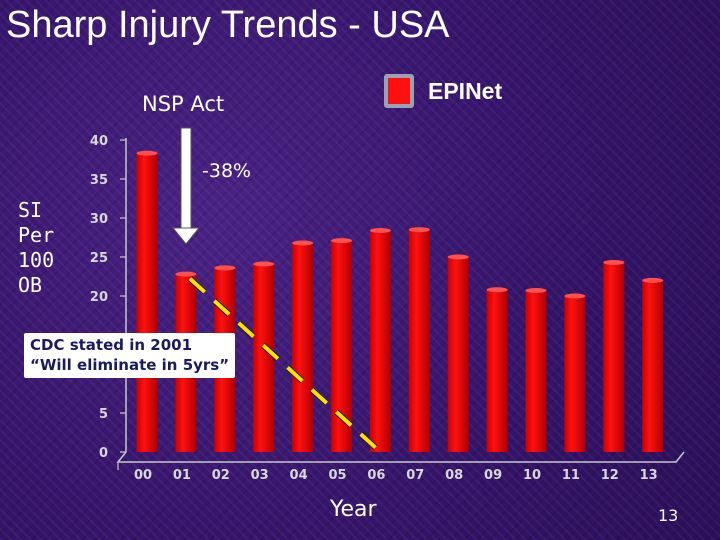 The width and height of the screenshot is (720, 540). What do you see at coordinates (111, 345) in the screenshot?
I see `cdc-note-line1: CDC stated in 2001` at bounding box center [111, 345].